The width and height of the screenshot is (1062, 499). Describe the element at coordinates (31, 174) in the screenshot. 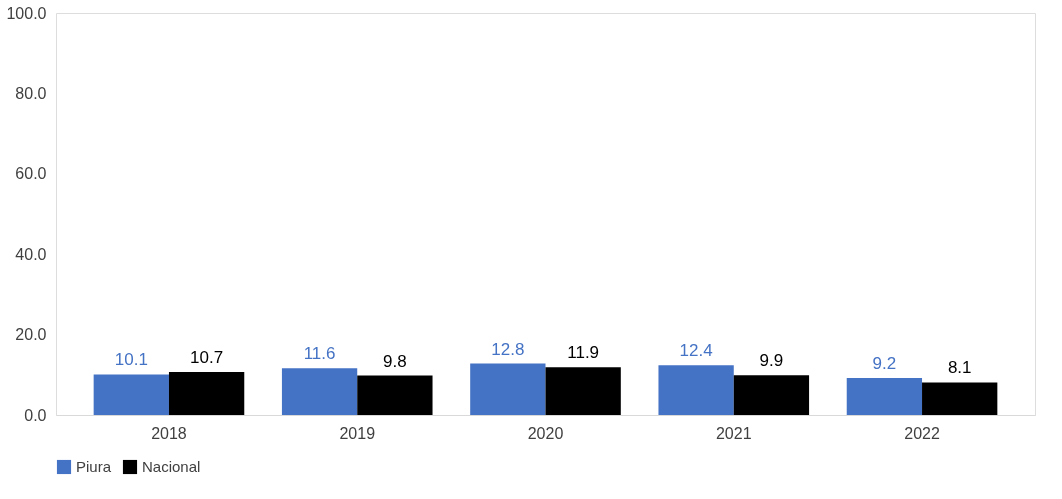

I see `y-tick-label: 60.0` at that location.